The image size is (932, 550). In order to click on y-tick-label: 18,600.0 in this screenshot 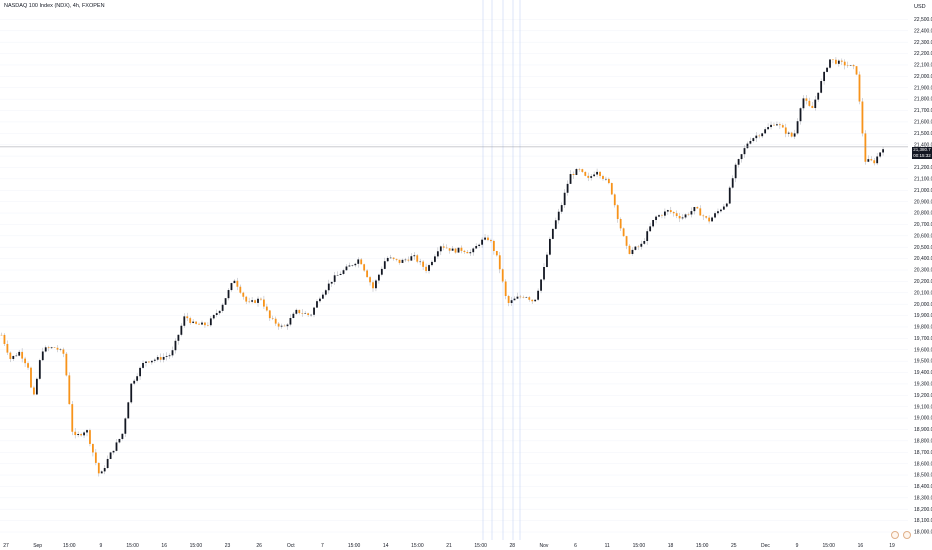, I will do `click(923, 464)`.